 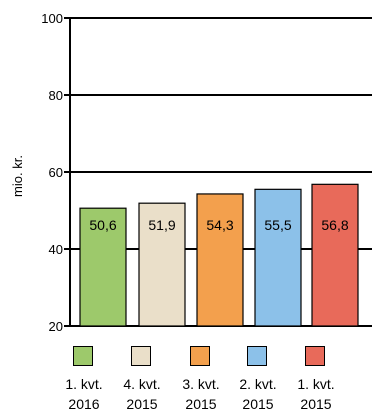 I want to click on legend-label-quarter: 2. kvt., so click(x=258, y=384).